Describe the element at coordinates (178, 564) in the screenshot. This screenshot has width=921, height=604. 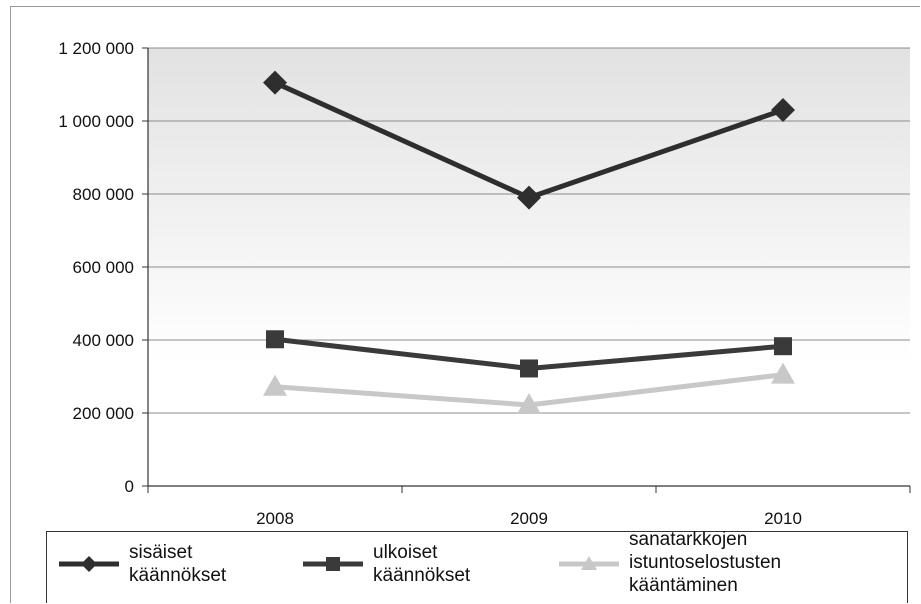
I see `legend-label-sisaiset: sisäiset käännökset` at that location.